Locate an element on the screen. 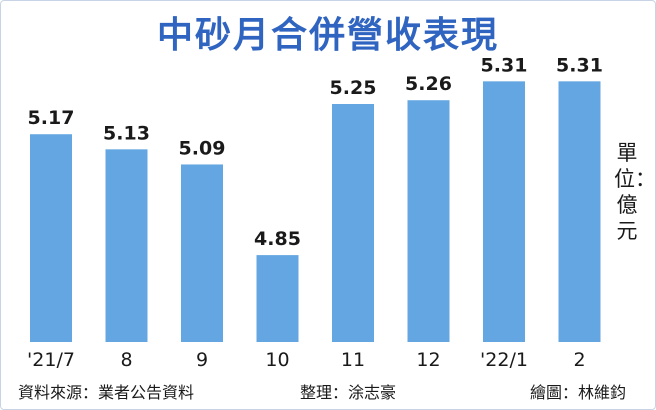 This screenshot has width=656, height=410. chart-title: 中砂月合併營收表現 is located at coordinates (327, 35).